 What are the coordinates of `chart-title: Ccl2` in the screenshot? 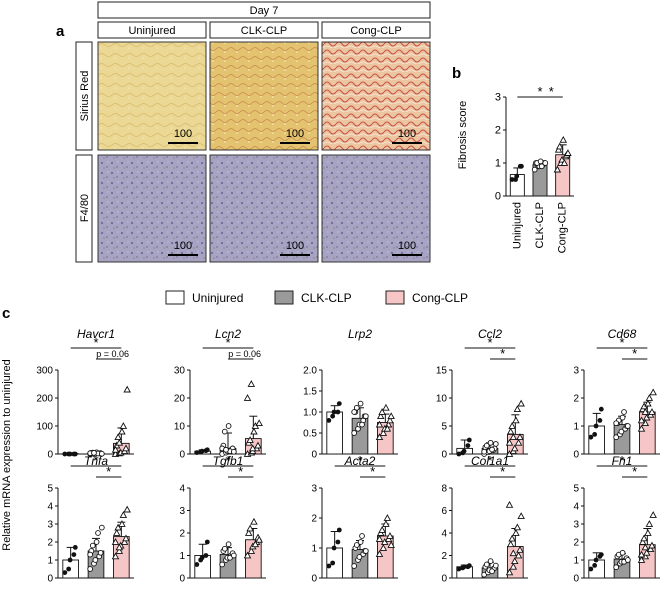 It's located at (490, 334).